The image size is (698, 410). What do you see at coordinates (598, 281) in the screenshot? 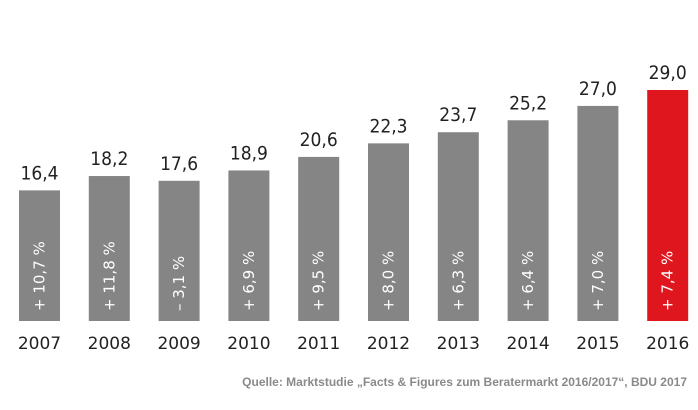
I see `growth-label: + 7,0 %` at bounding box center [598, 281].